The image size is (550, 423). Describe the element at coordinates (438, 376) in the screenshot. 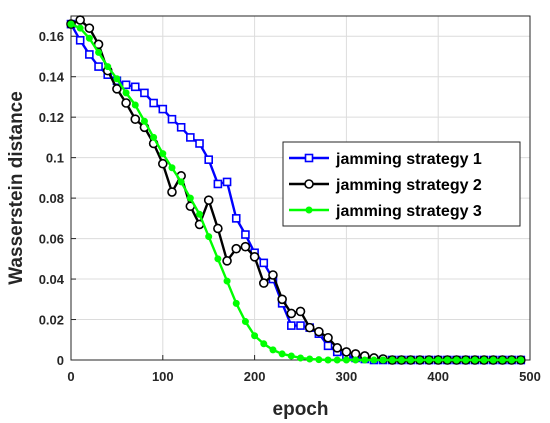

I see `x-tick-label: 400` at that location.